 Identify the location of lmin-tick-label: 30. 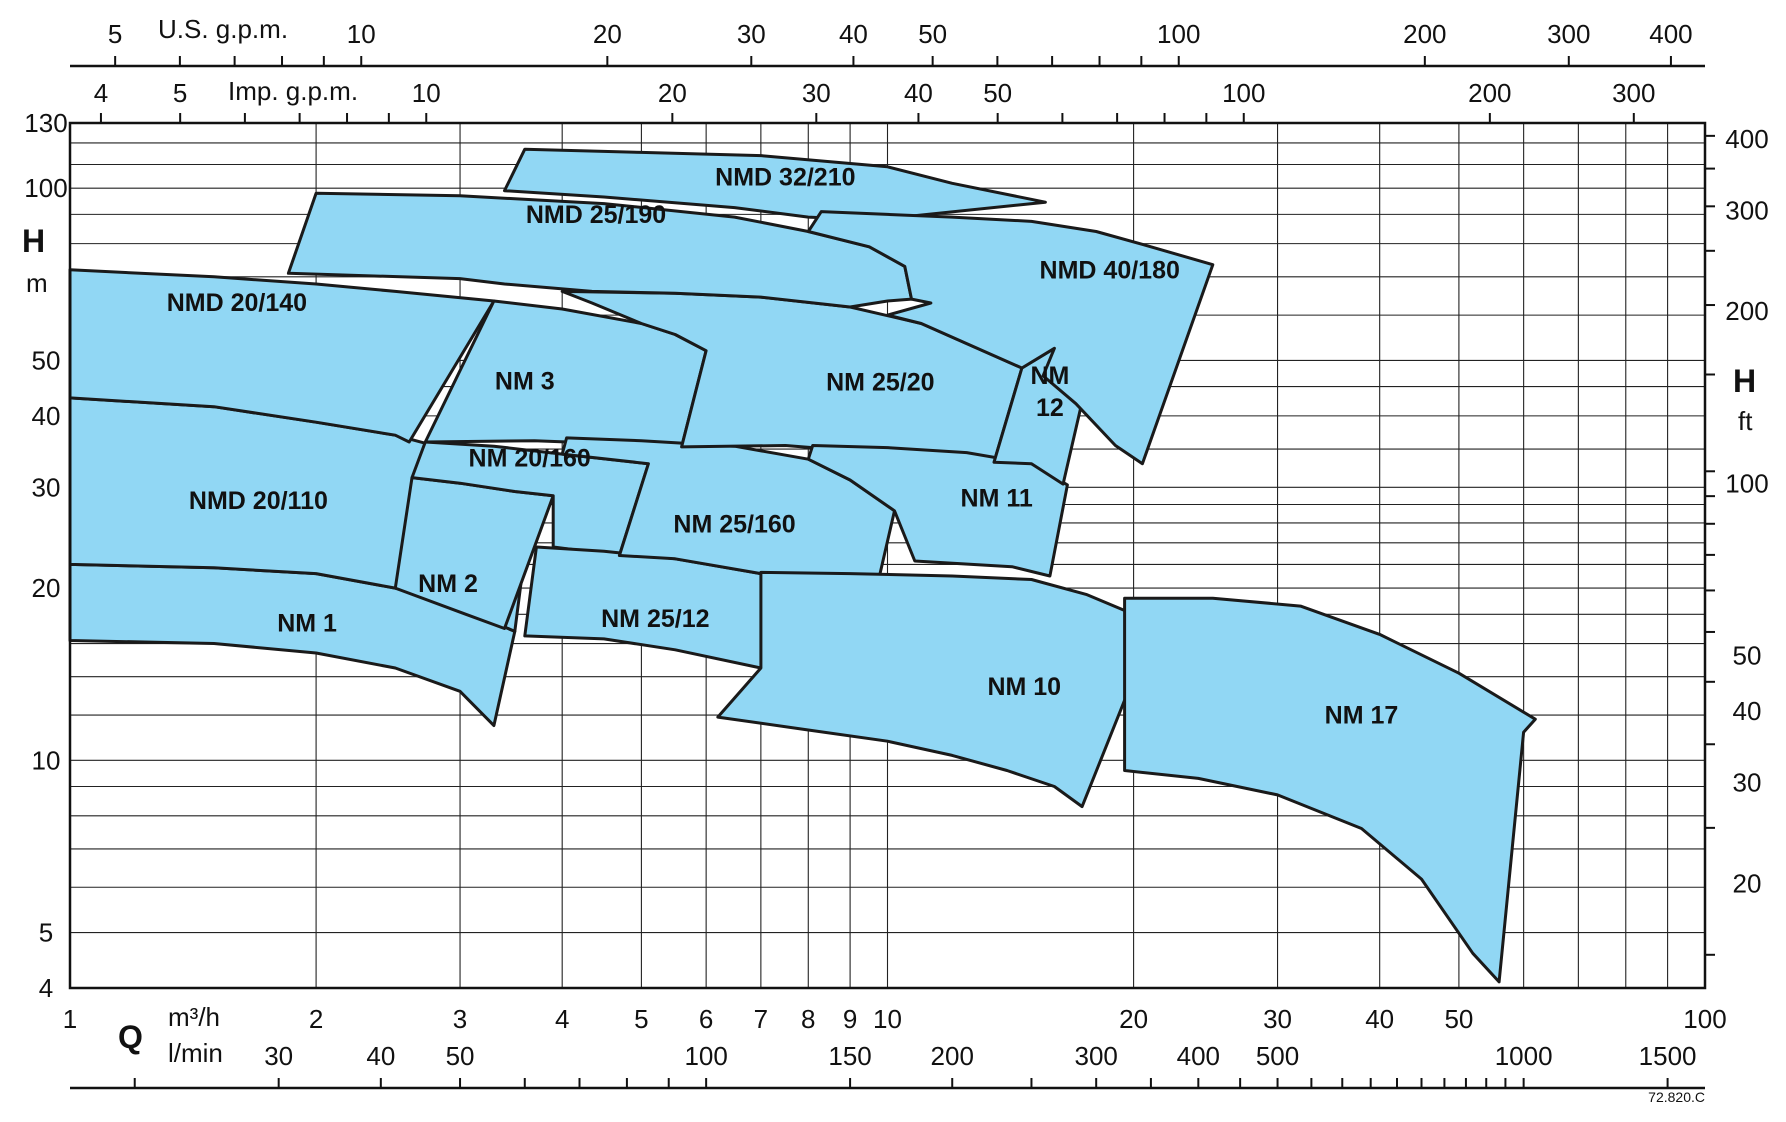
(278, 1056).